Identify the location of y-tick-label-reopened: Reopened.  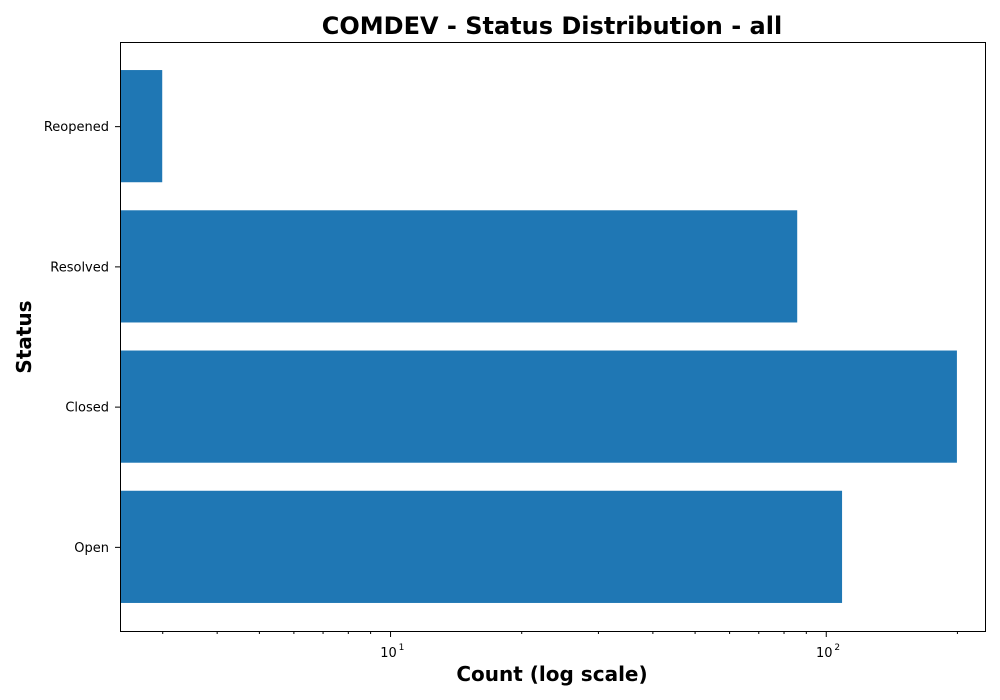
(76, 127).